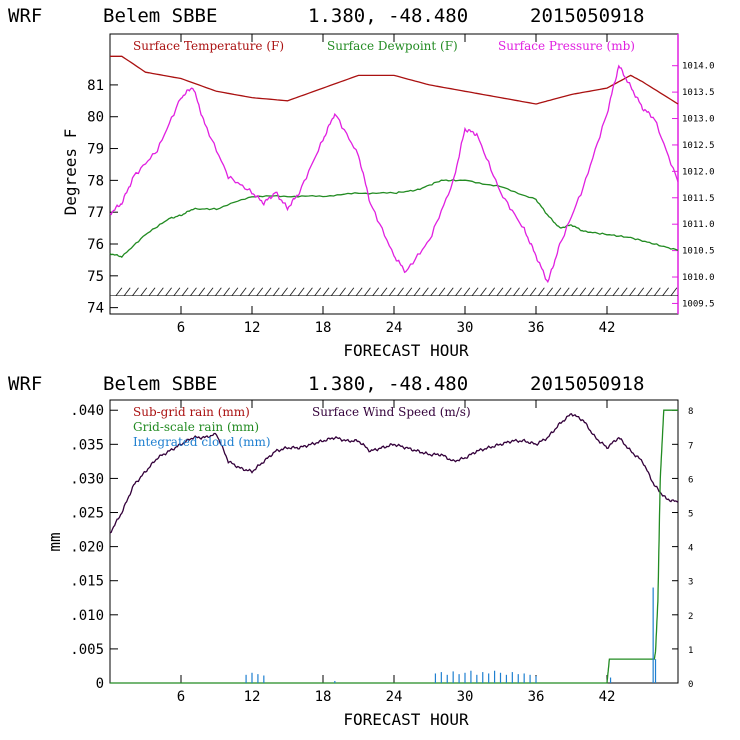 This screenshot has height=740, width=740. What do you see at coordinates (698, 278) in the screenshot?
I see `panel1-y2tick-label-1010.0: 1010.0` at bounding box center [698, 278].